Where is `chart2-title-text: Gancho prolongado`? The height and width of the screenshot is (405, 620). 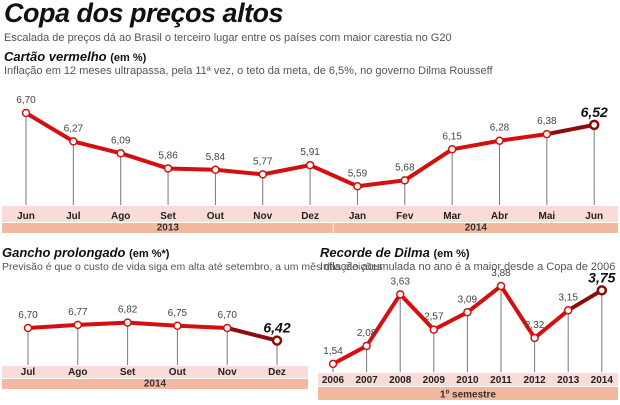 chart2-title-text: Gancho prolongado is located at coordinates (64, 252).